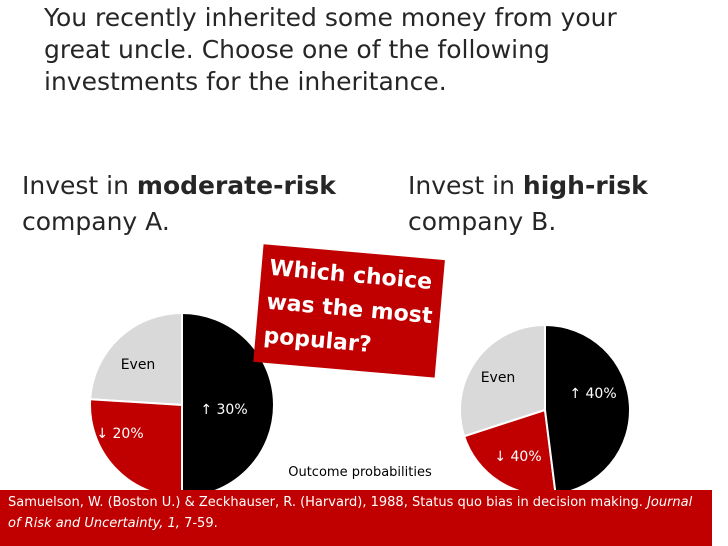 The height and width of the screenshot is (546, 728). Describe the element at coordinates (179, 204) in the screenshot. I see `option-a: Invest in moderate-risk company A.` at that location.